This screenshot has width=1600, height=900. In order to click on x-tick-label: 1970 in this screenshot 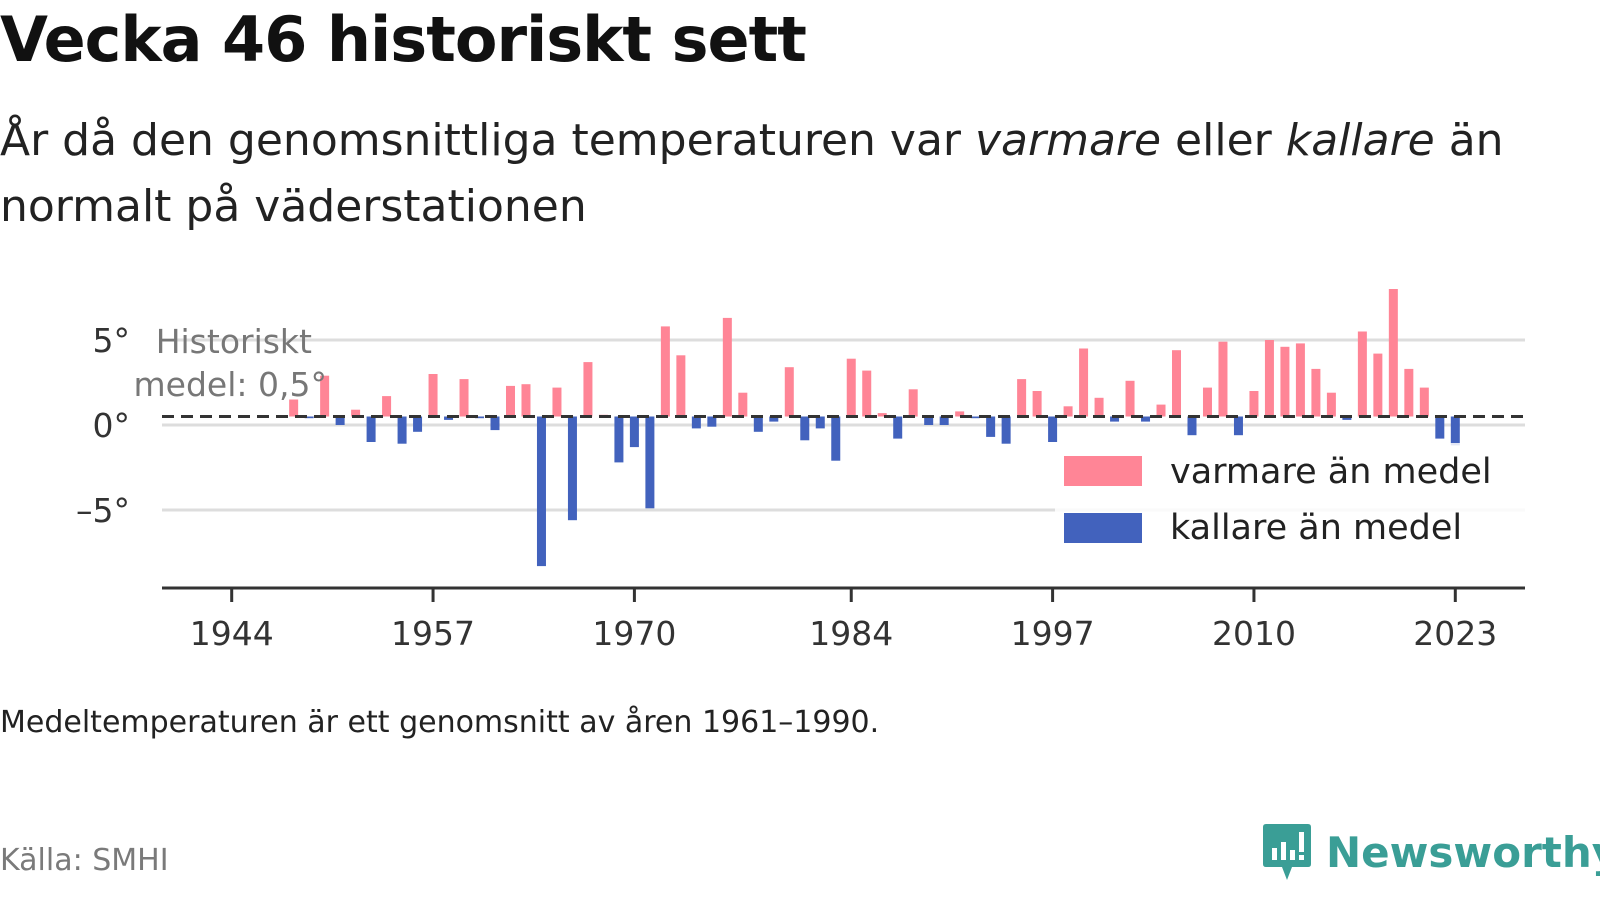, I will do `click(634, 633)`.